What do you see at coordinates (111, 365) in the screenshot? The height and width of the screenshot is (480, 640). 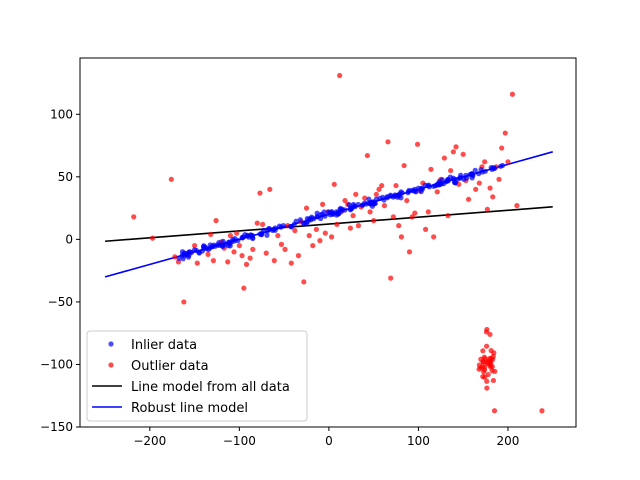 I see `legend-outlier-marker` at bounding box center [111, 365].